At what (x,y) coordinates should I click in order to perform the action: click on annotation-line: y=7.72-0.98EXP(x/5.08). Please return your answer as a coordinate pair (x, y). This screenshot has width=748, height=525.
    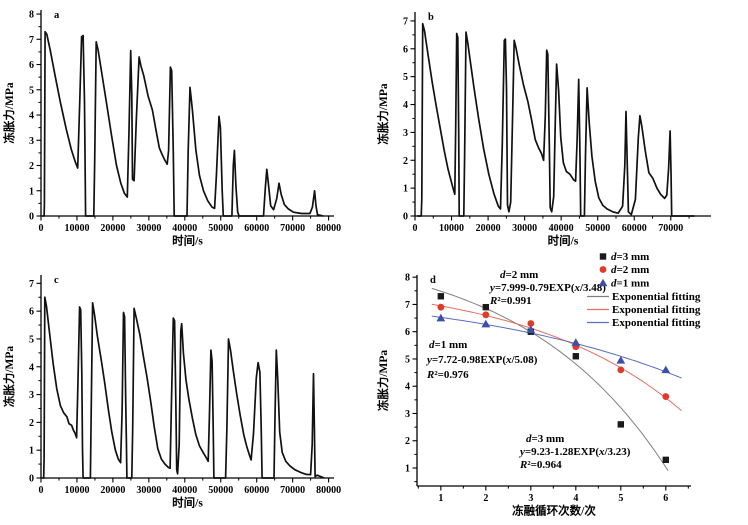
    Looking at the image, I should click on (481, 360).